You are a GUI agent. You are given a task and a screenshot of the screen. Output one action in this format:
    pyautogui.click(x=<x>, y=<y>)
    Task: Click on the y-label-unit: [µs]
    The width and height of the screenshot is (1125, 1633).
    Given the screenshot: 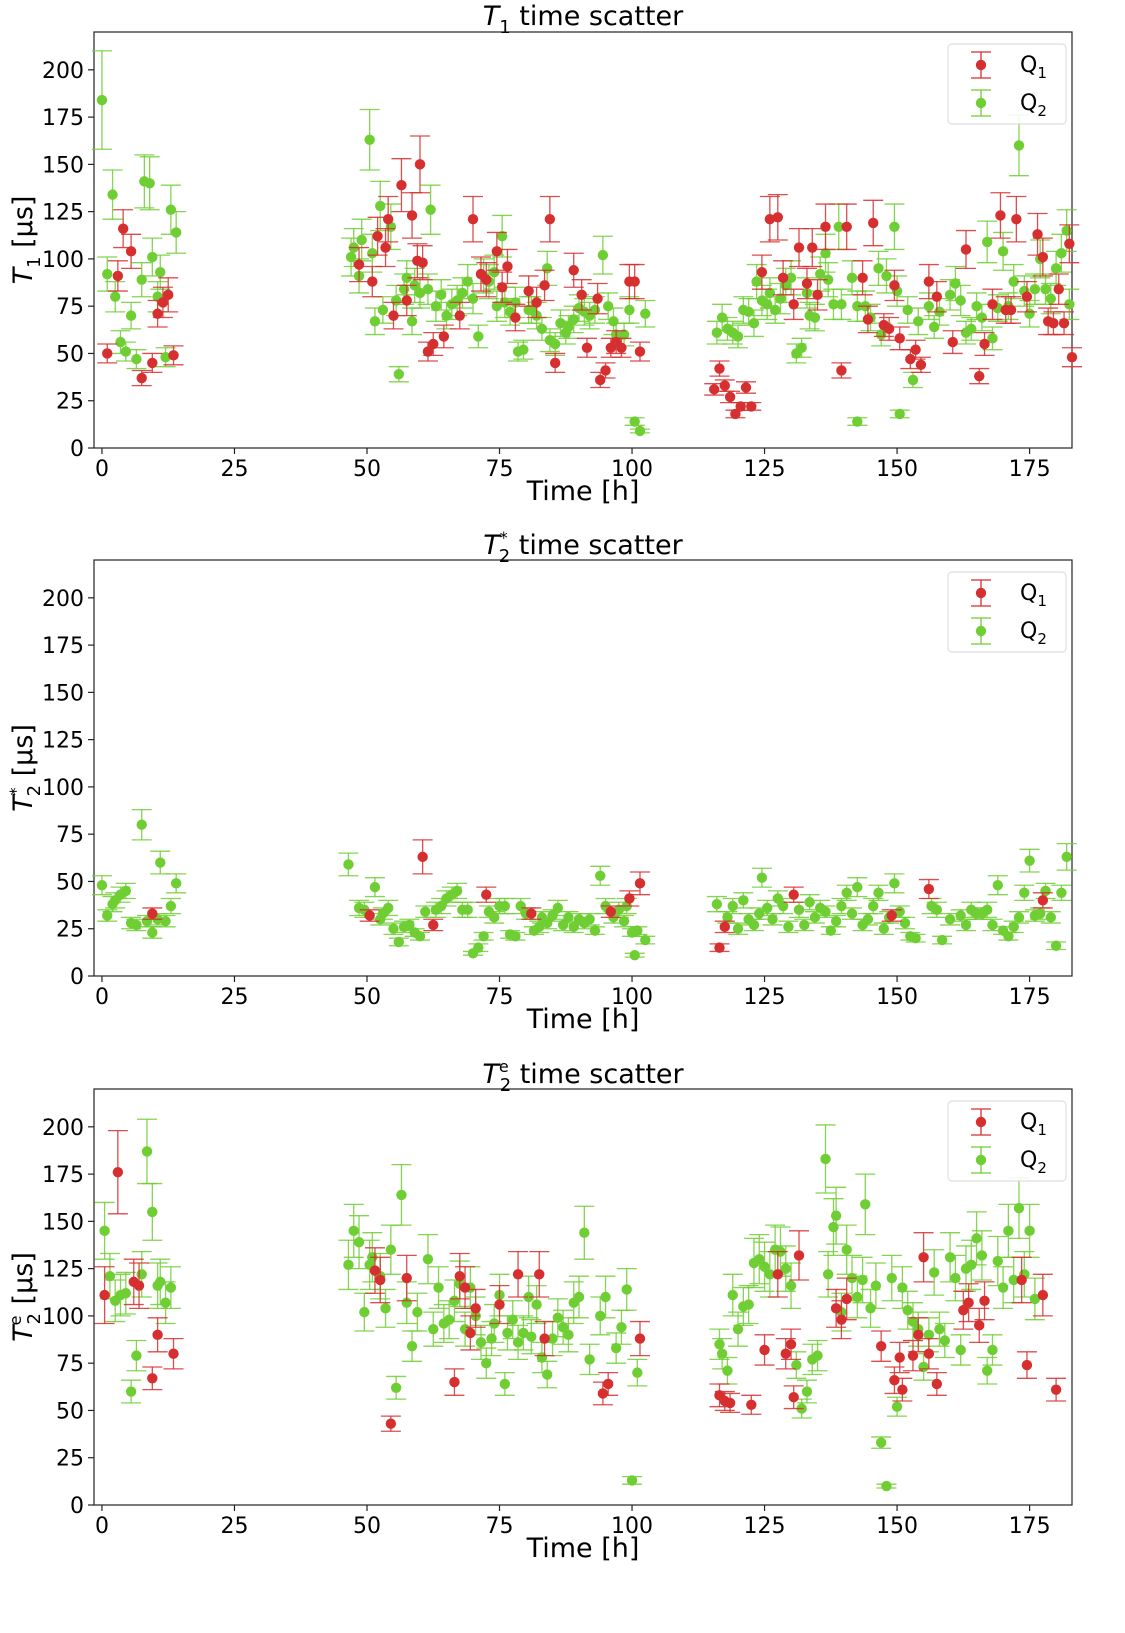 What is the action you would take?
    pyautogui.click(x=23, y=754)
    